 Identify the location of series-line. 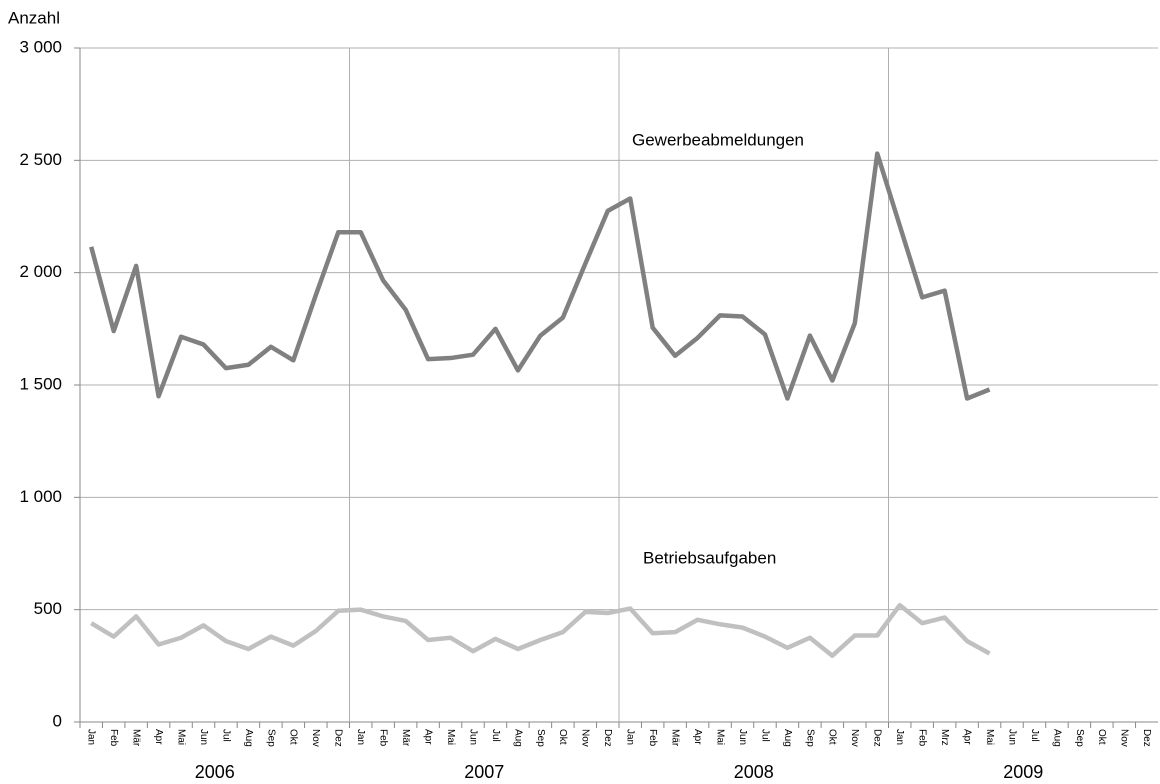
(540, 630).